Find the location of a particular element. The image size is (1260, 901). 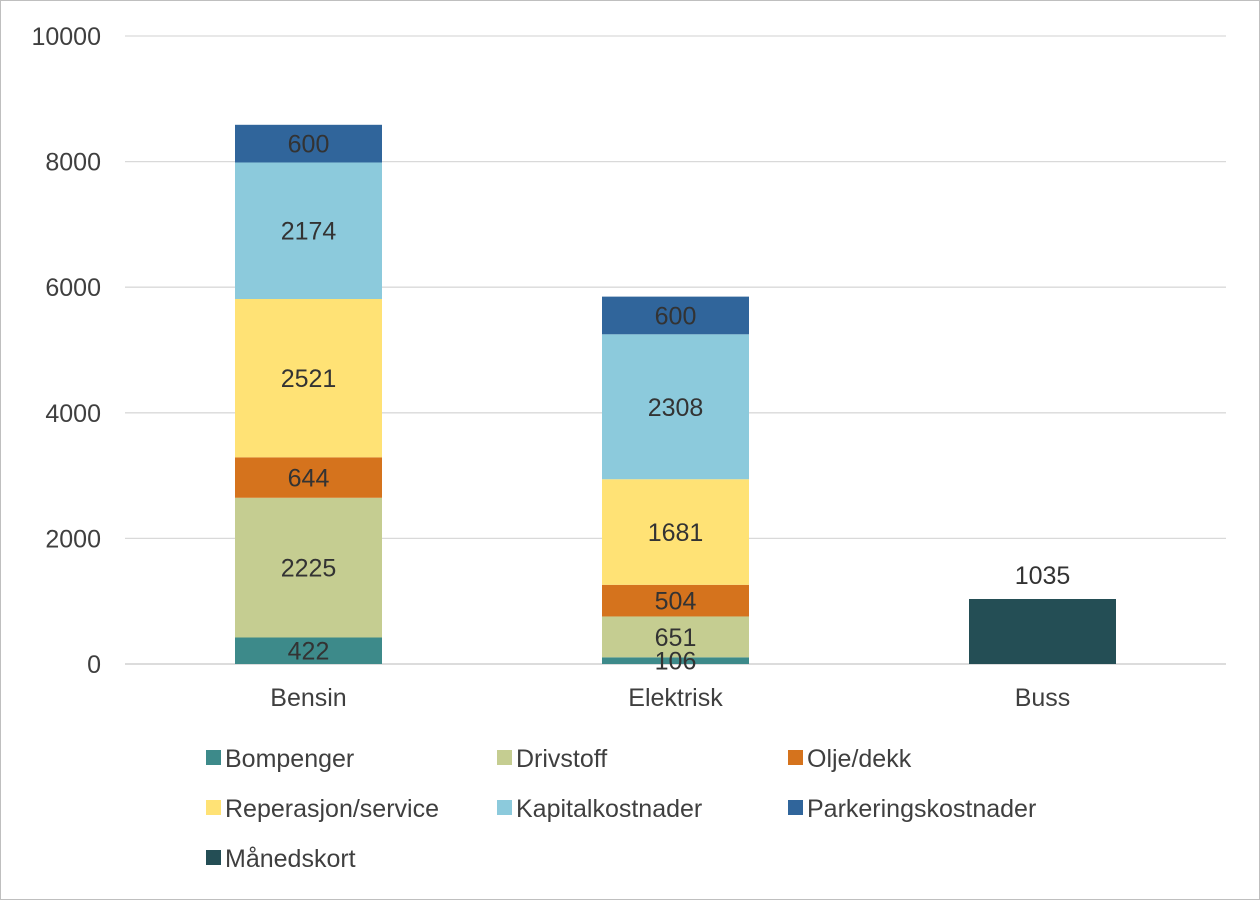

legend-item: Olje/dekk is located at coordinates (850, 759).